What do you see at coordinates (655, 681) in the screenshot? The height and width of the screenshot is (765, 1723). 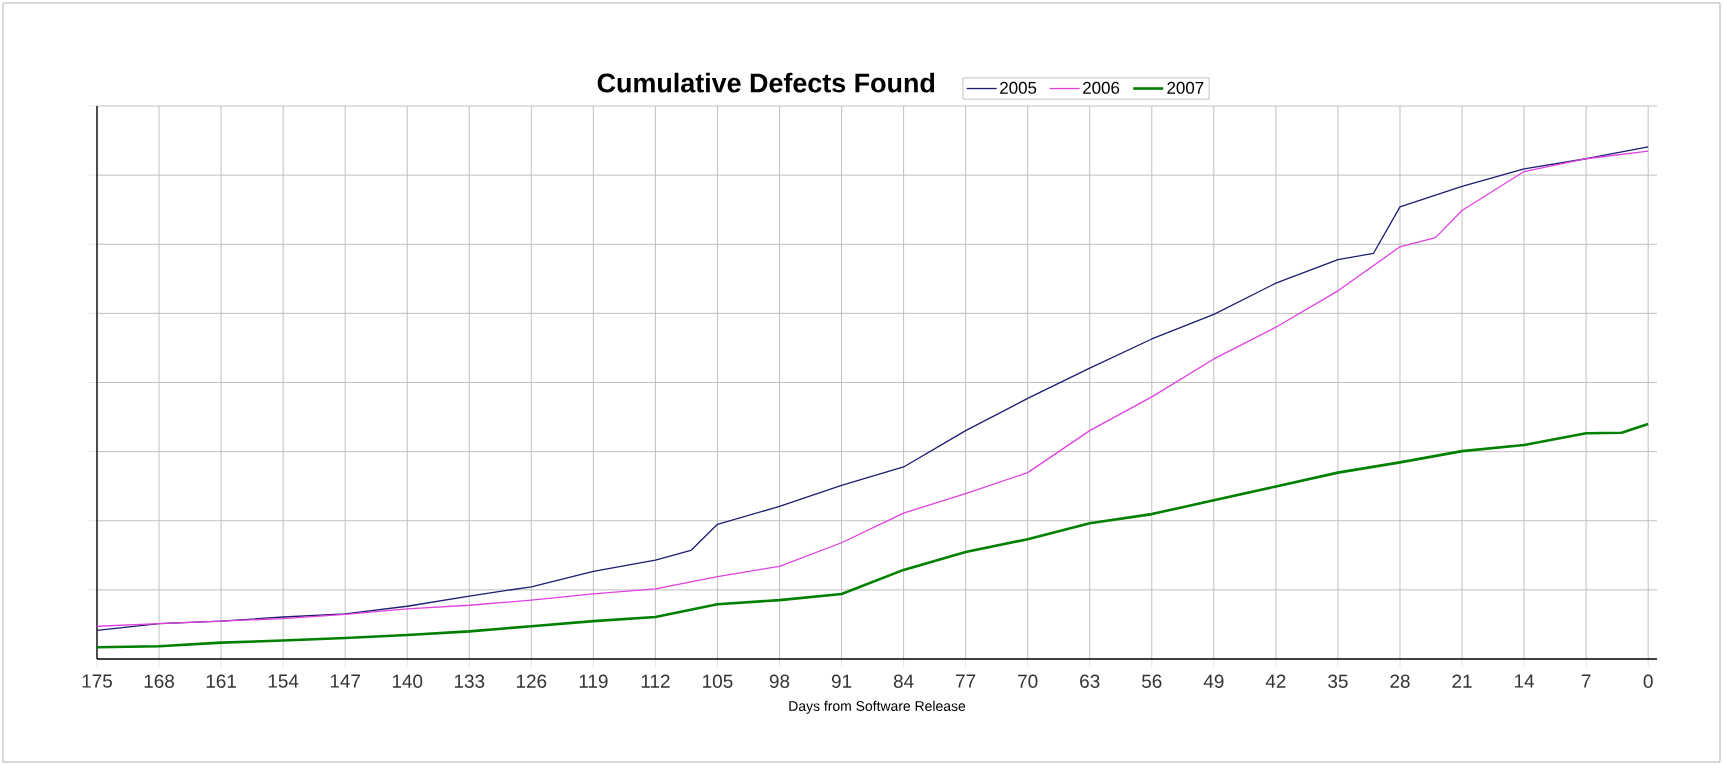 I see `x-tick-label: 112` at bounding box center [655, 681].